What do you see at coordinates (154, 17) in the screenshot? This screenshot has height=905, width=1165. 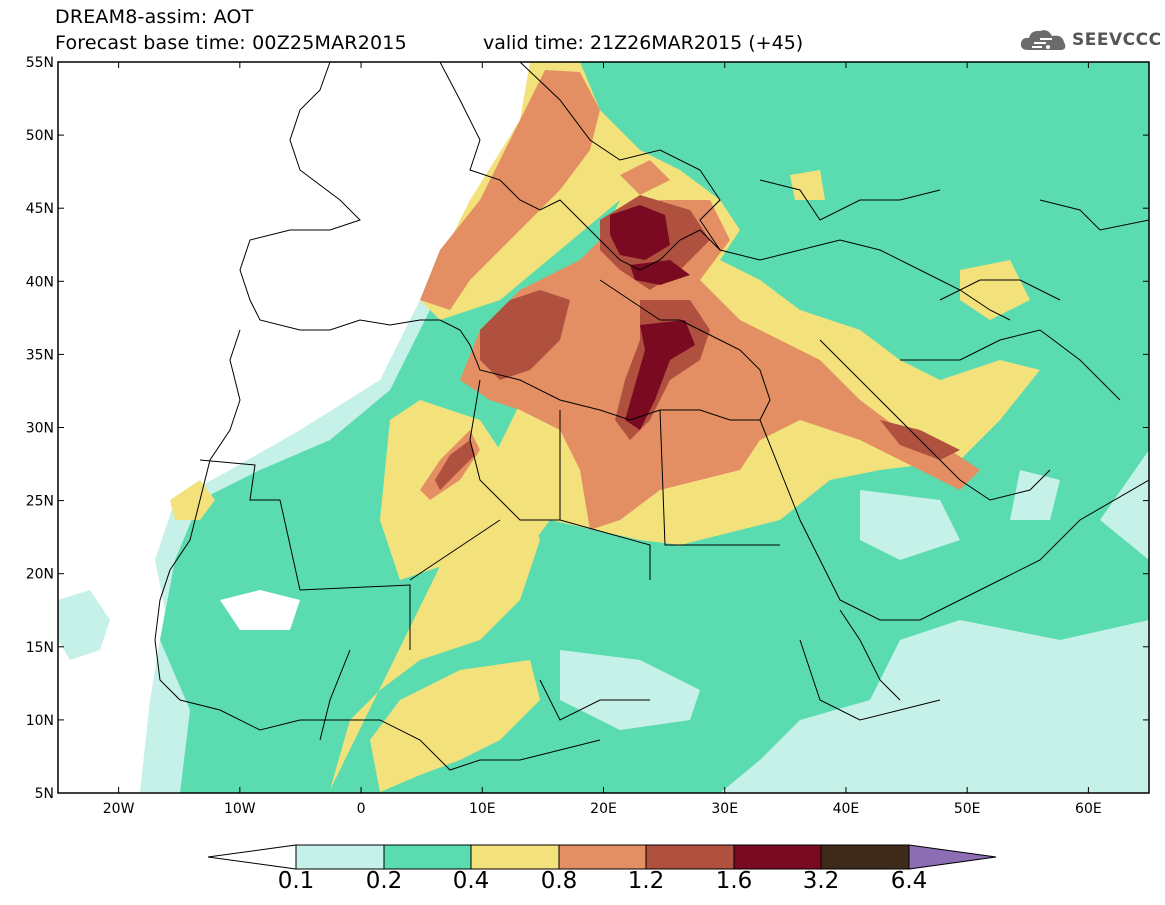 I see `map-title: DREAM8-assim: AOT` at bounding box center [154, 17].